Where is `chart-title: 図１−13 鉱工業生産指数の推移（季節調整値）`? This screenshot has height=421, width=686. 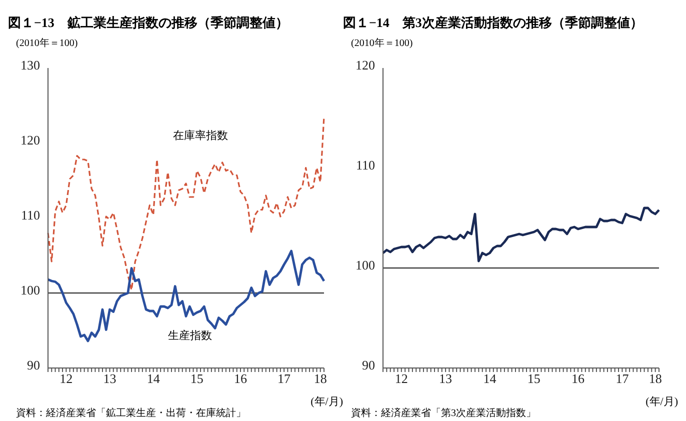 chart-title: 図１−13 鉱工業生産指数の推移（季節調整値） is located at coordinates (148, 23).